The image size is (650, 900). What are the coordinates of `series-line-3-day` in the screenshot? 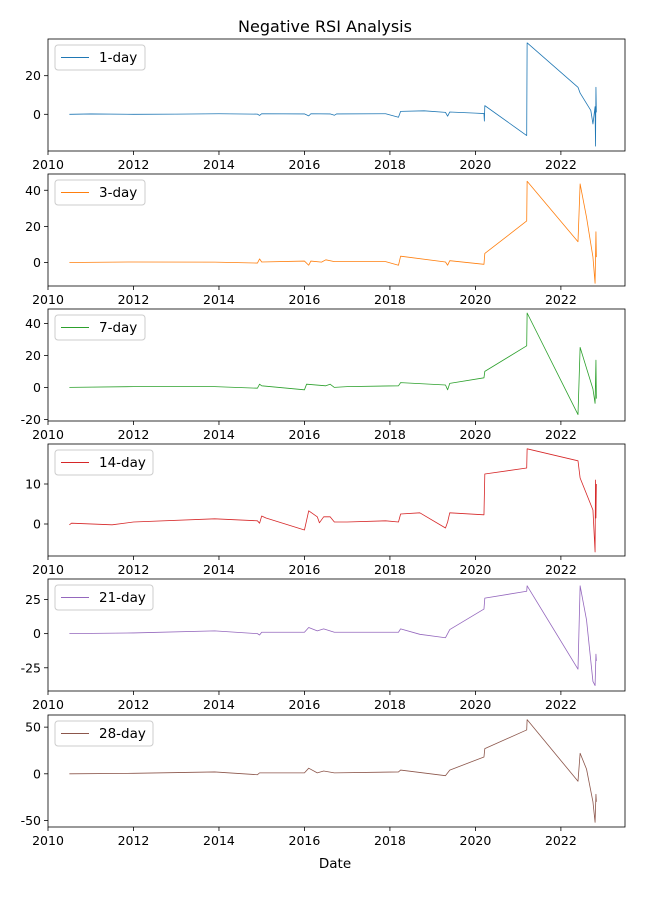 It's located at (333, 232).